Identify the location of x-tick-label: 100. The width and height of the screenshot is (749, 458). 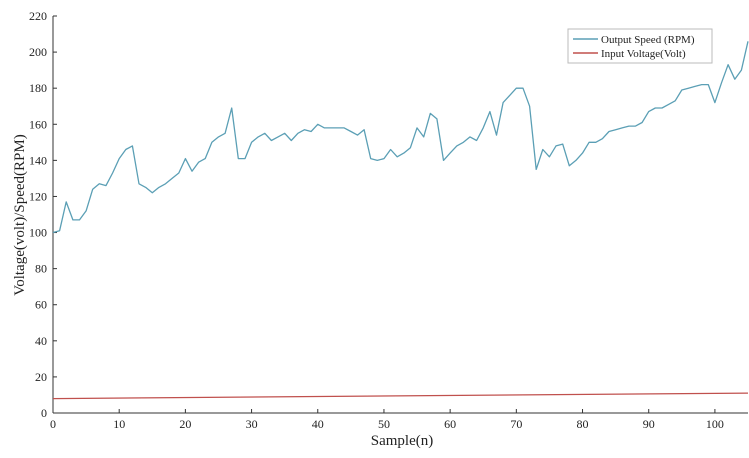
(715, 424).